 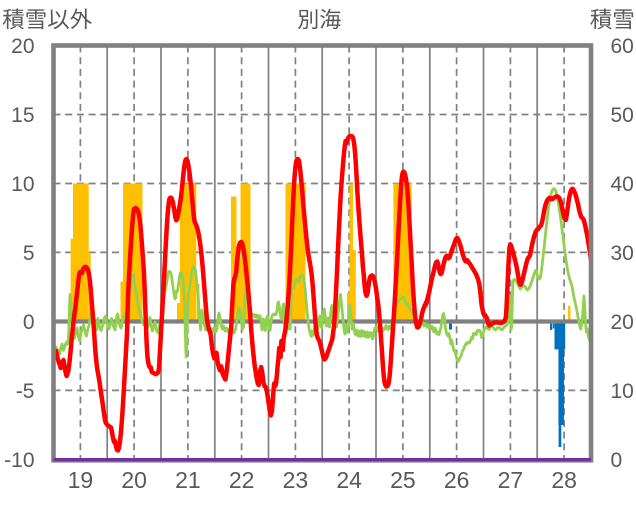 What do you see at coordinates (622, 184) in the screenshot?
I see `svg-text: 40` at bounding box center [622, 184].